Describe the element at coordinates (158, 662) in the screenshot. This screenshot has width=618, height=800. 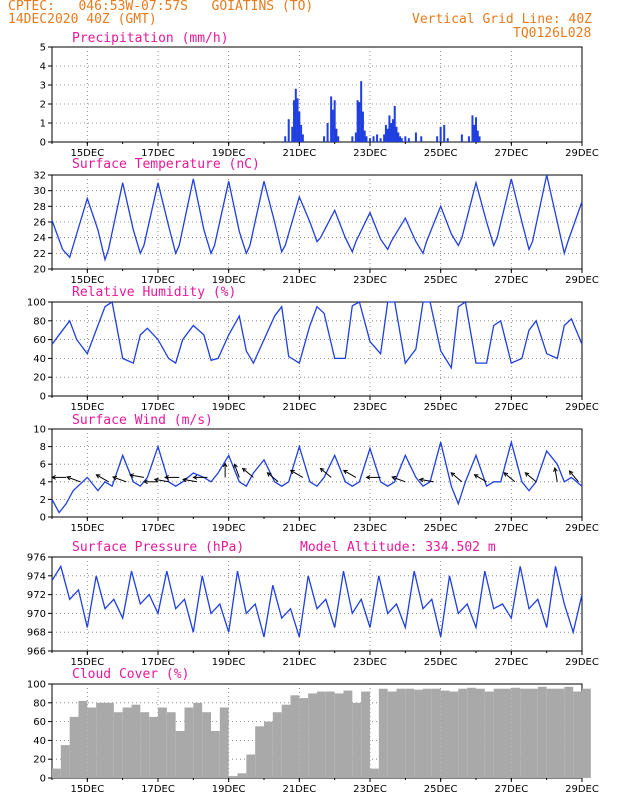
I see `pressure-xtick-label: 17DEC` at that location.